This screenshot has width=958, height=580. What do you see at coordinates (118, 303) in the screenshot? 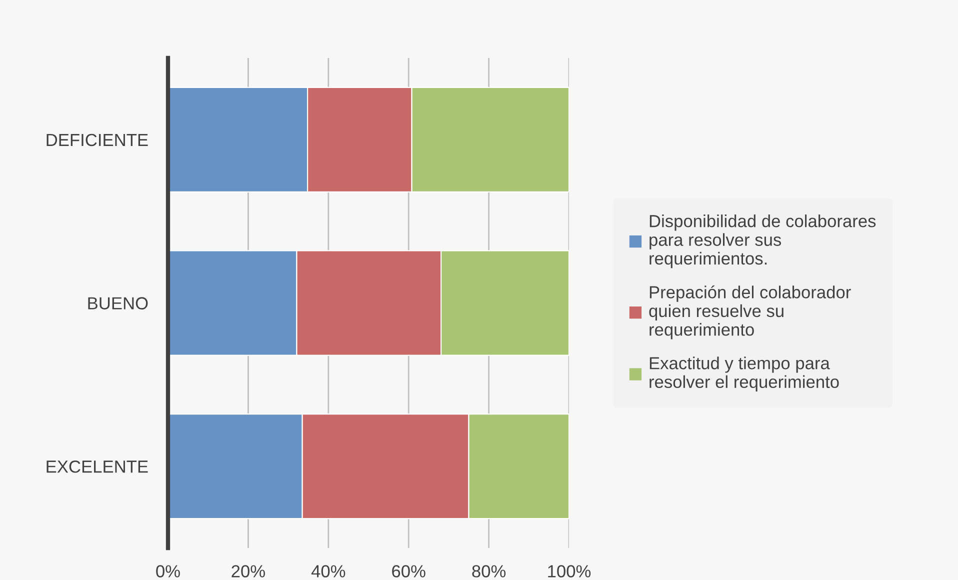
I see `y-tick-label: BUENO` at bounding box center [118, 303].